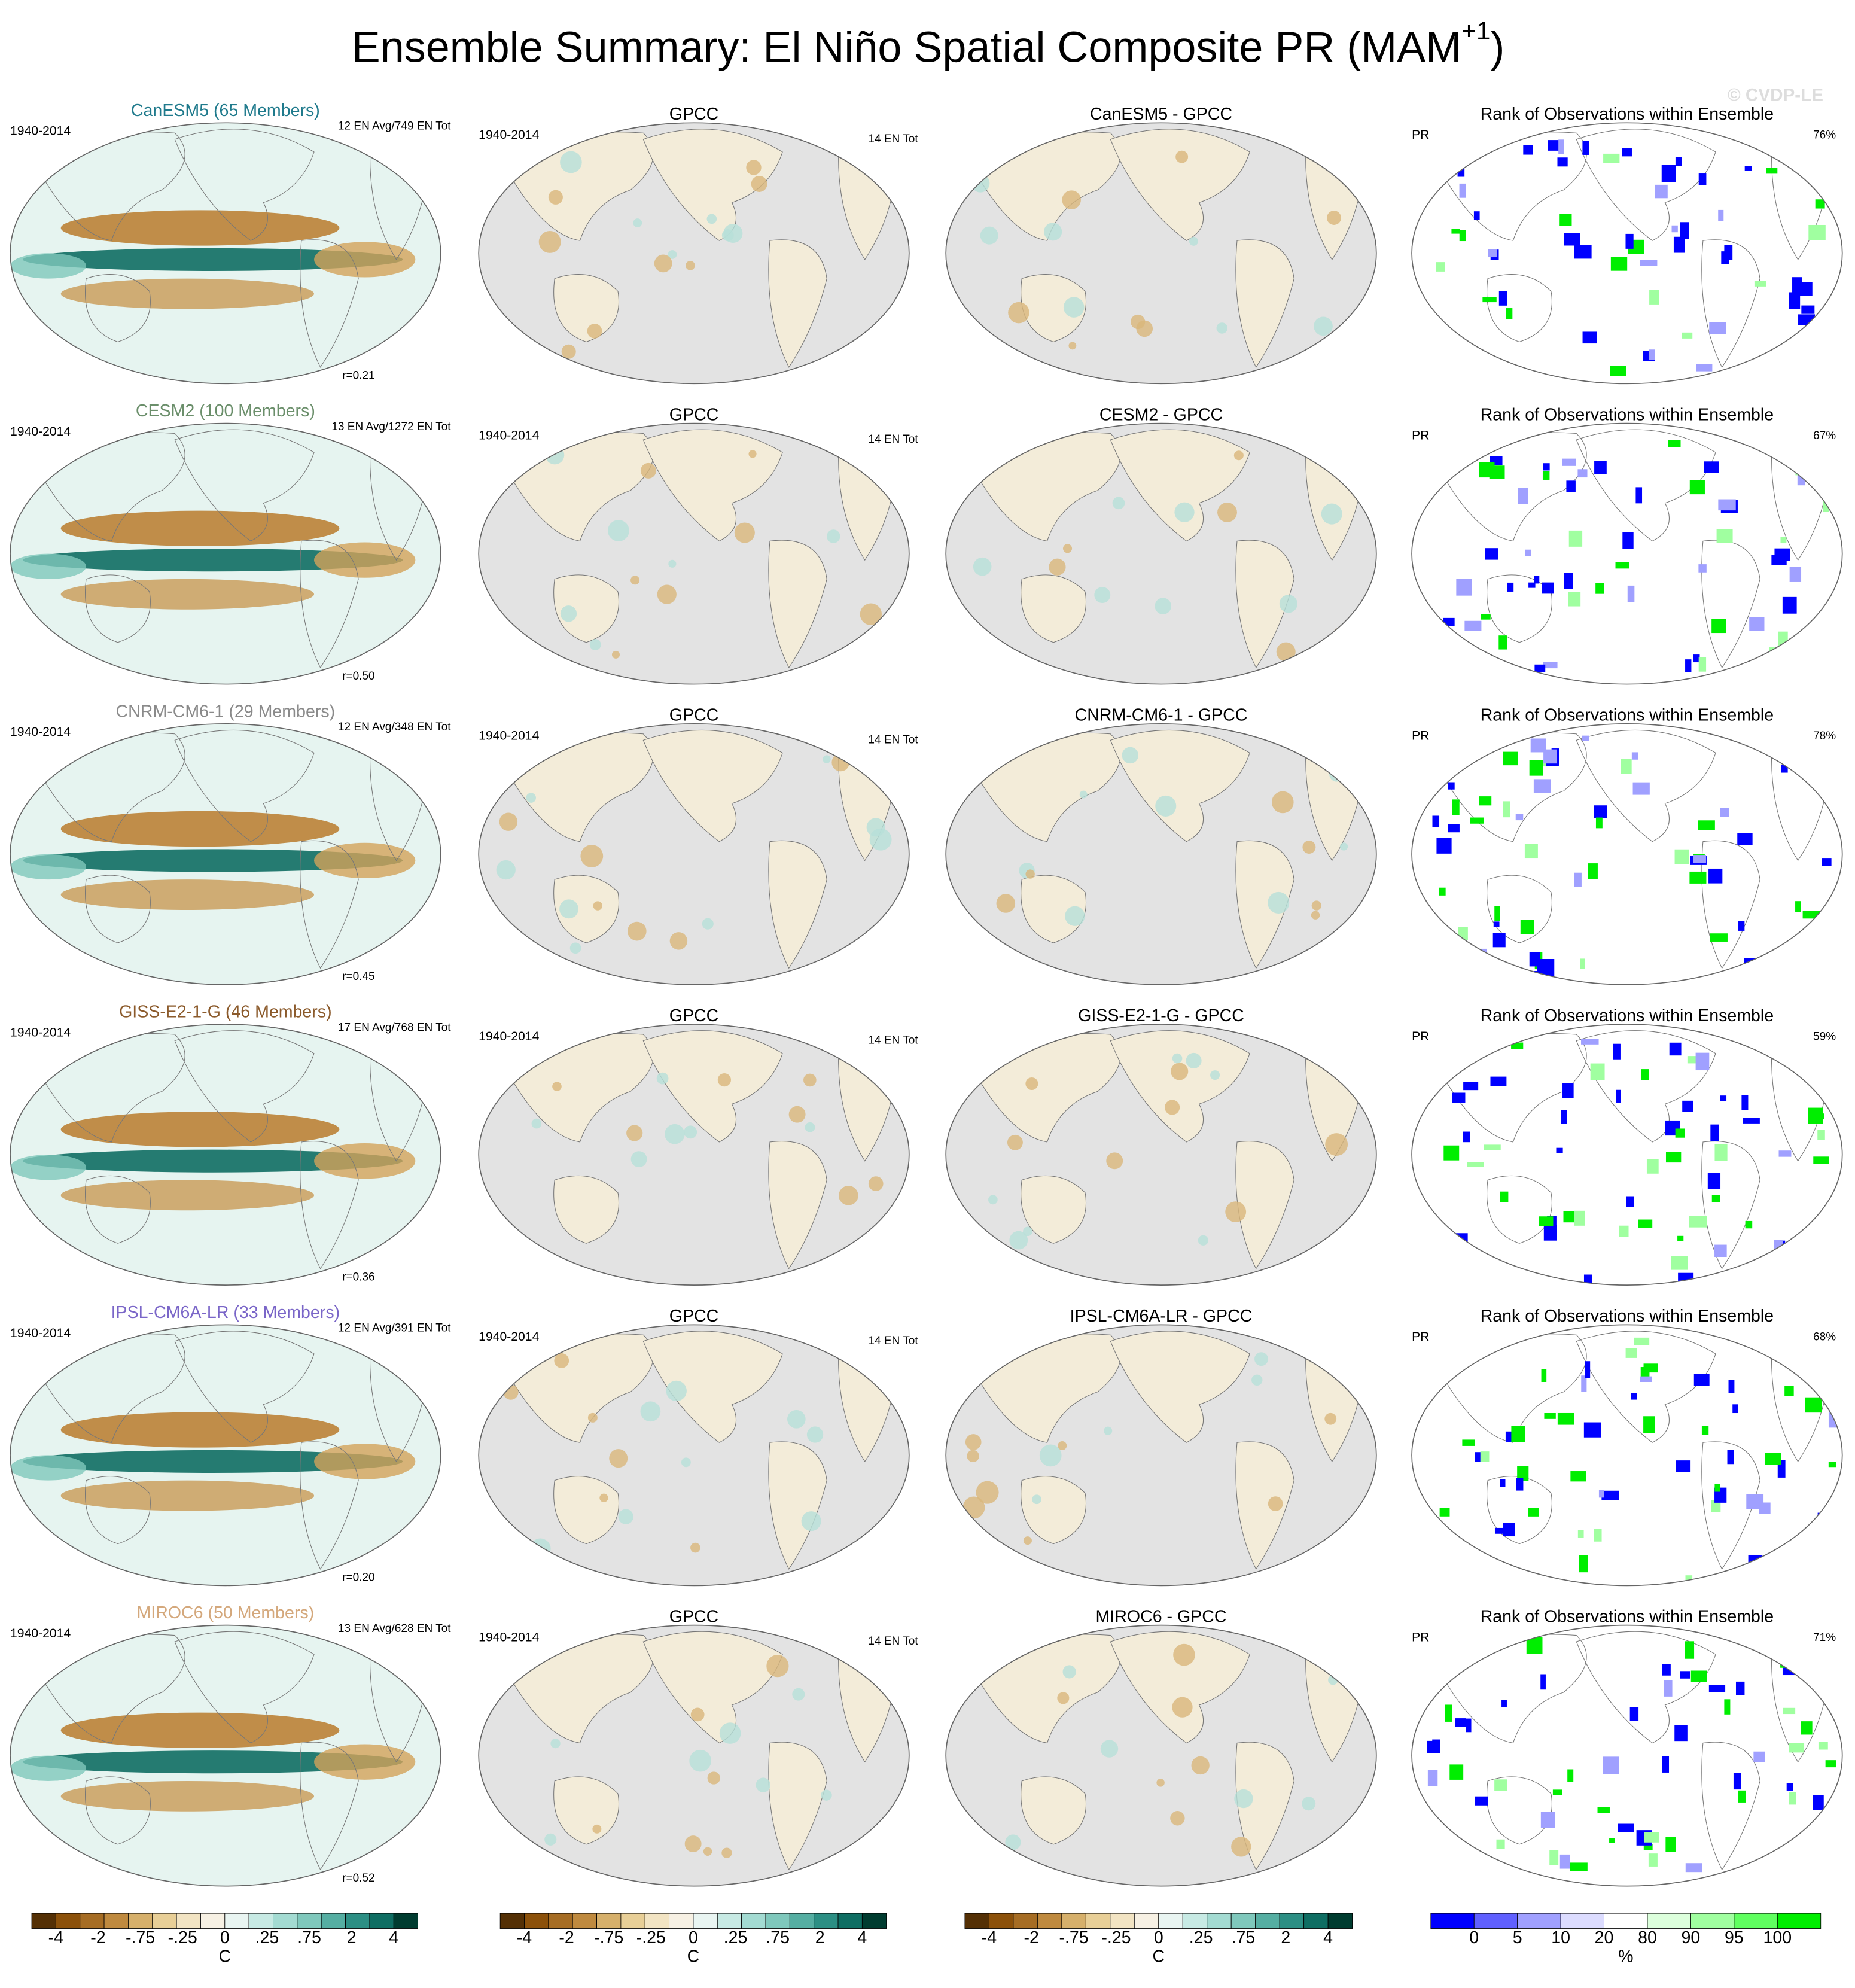  What do you see at coordinates (1734, 1937) in the screenshot?
I see `colorbar-label: 95` at bounding box center [1734, 1937].